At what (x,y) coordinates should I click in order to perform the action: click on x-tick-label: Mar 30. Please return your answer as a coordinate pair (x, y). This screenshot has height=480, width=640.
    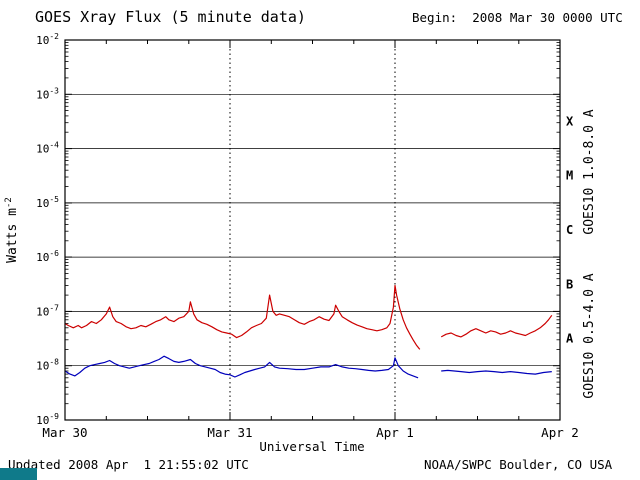
    Looking at the image, I should click on (64, 432).